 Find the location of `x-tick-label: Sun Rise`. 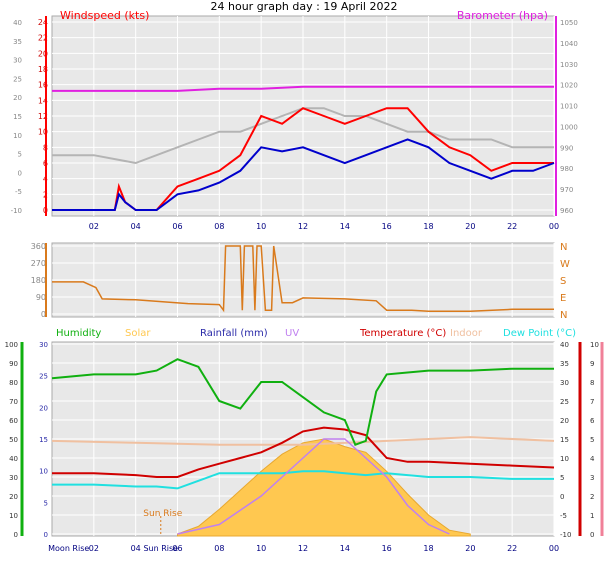

x-tick-label: Sun Rise is located at coordinates (160, 548).